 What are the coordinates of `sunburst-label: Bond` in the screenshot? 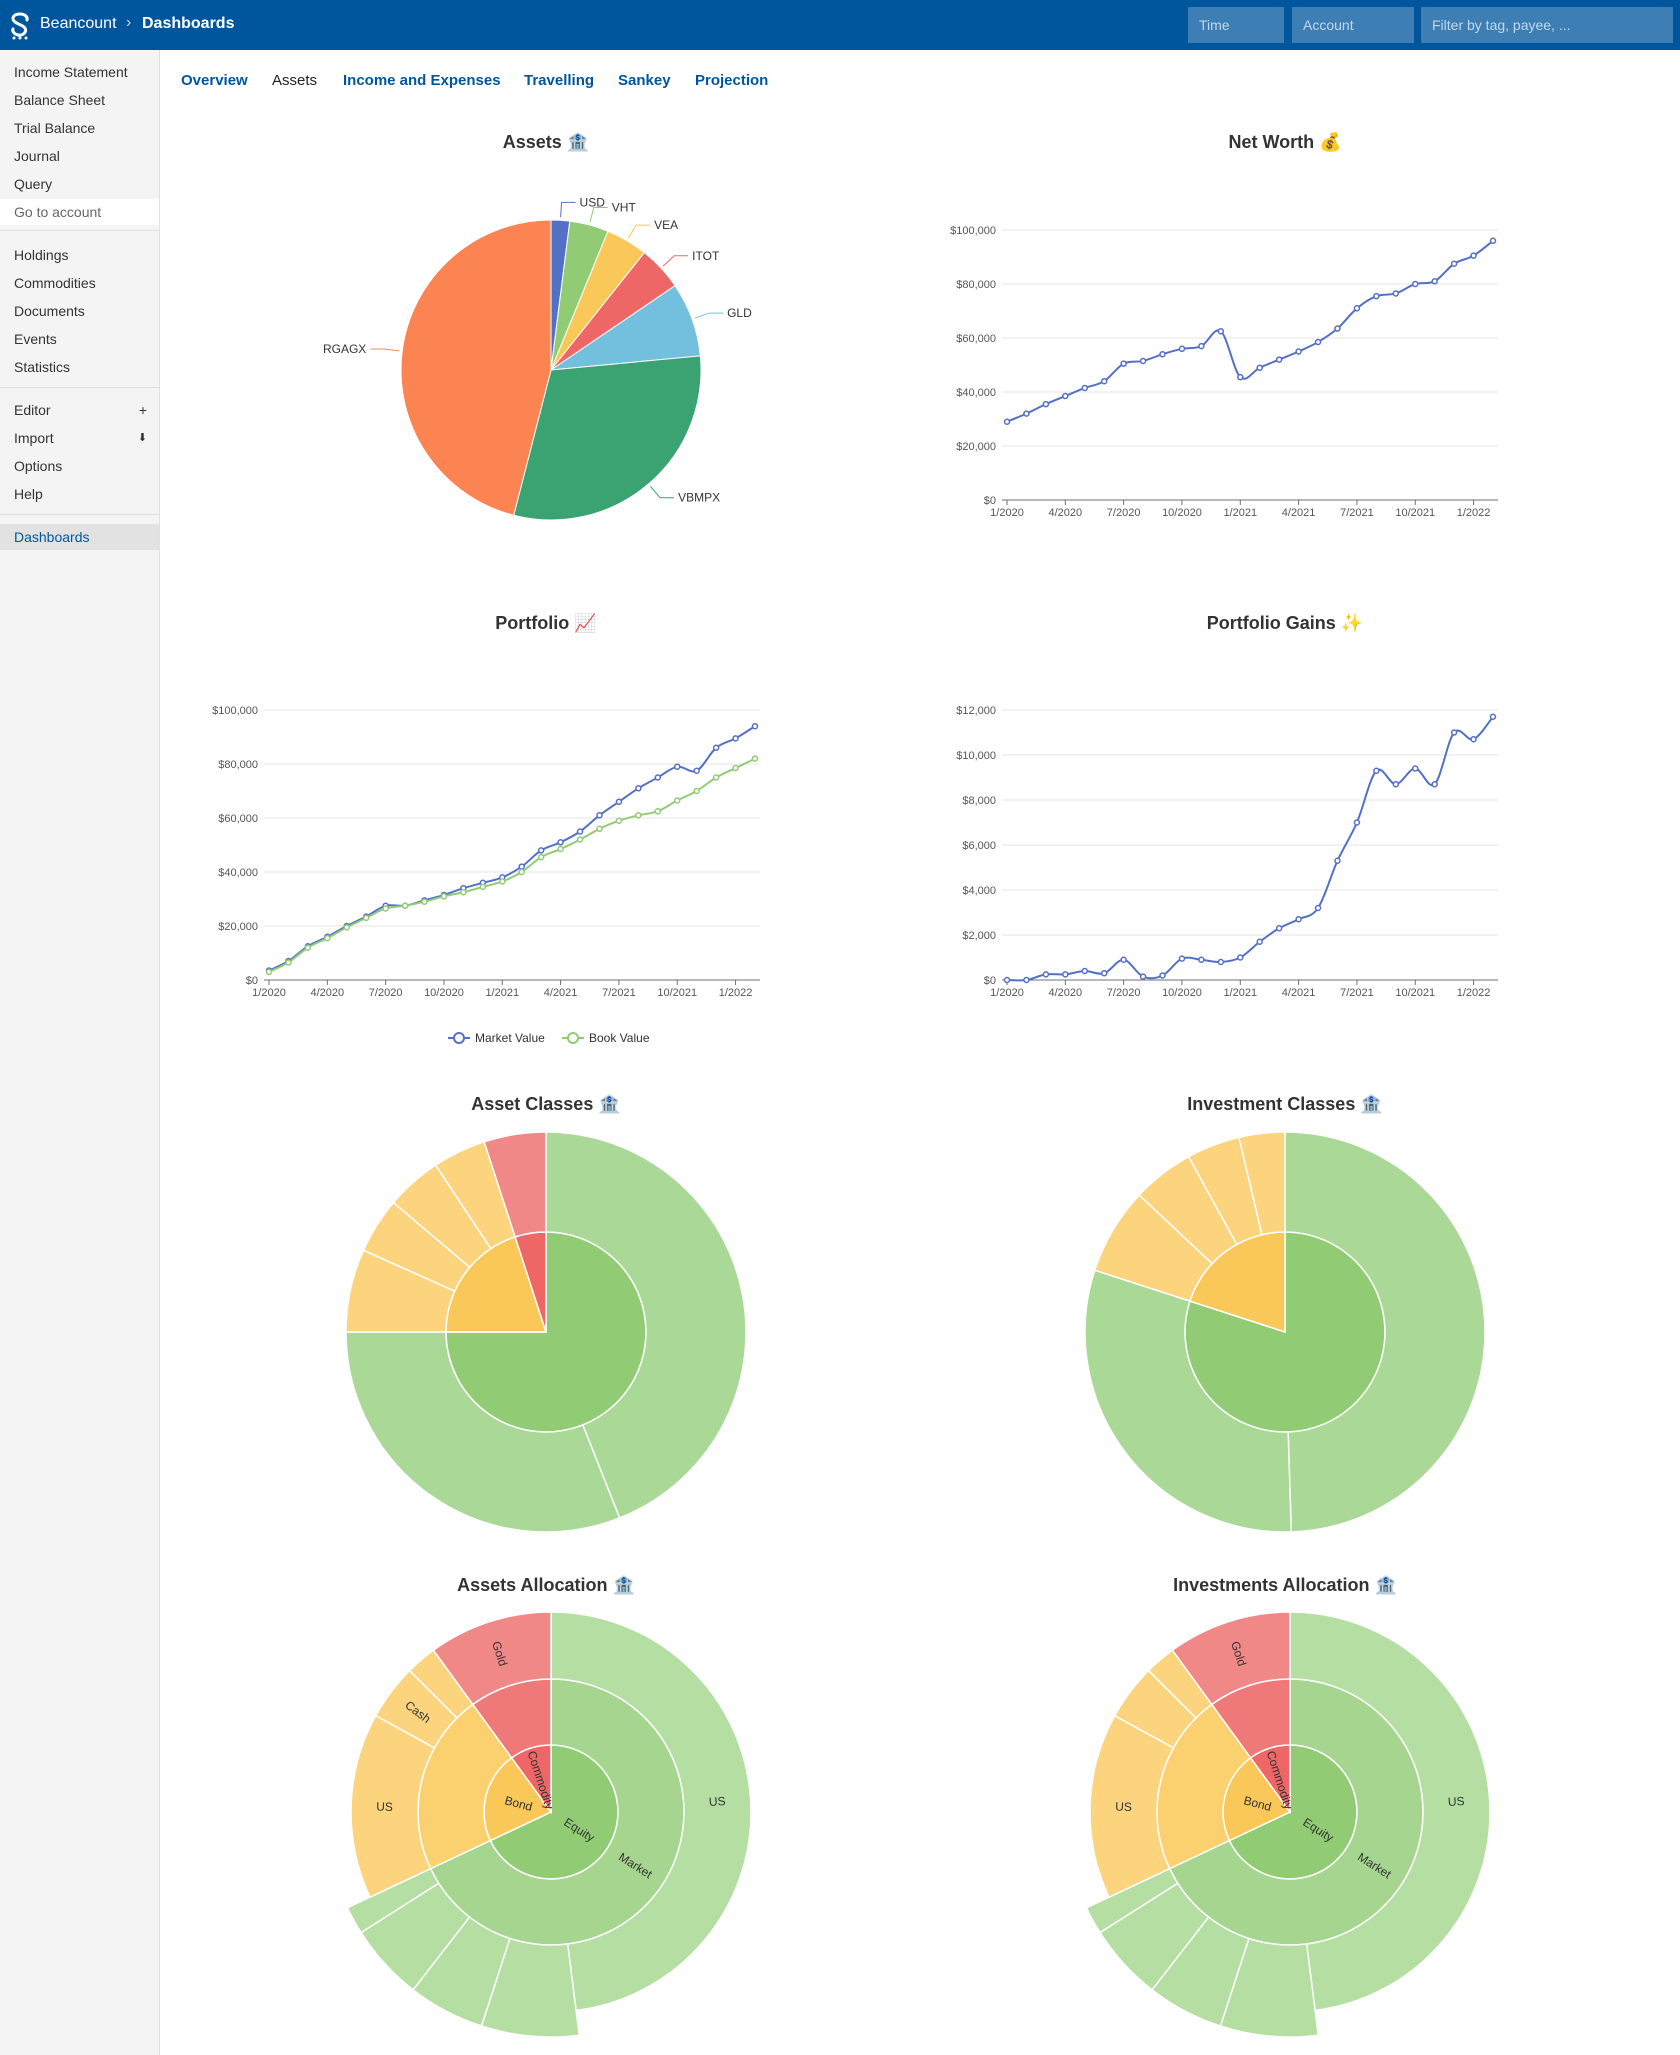 It's located at (518, 1803).